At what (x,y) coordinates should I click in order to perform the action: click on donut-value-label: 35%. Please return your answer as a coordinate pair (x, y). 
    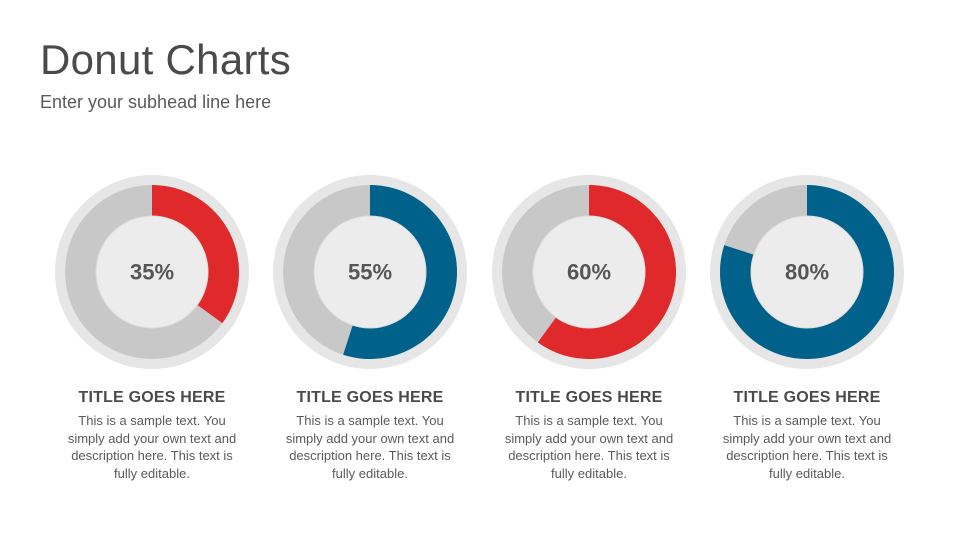
    Looking at the image, I should click on (152, 272).